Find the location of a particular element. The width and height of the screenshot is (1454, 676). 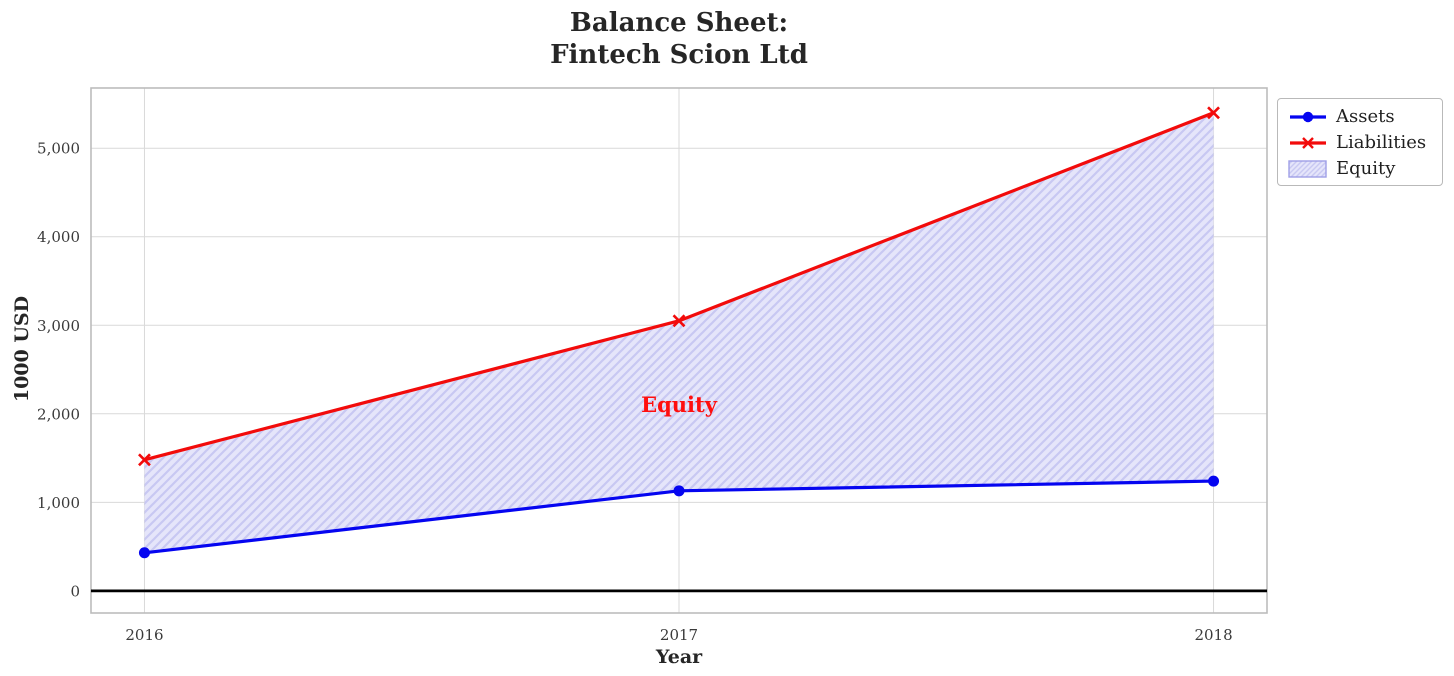

equity-hatch-swatch-icon is located at coordinates (1307, 169).